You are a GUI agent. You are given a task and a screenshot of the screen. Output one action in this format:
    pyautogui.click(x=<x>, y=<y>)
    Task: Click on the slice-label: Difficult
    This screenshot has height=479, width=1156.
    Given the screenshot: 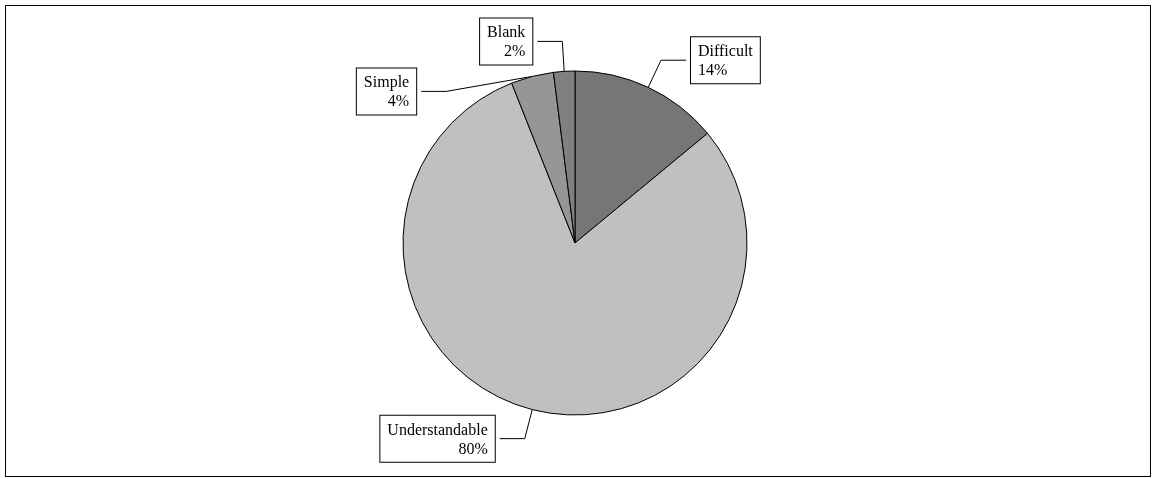 What is the action you would take?
    pyautogui.click(x=726, y=51)
    